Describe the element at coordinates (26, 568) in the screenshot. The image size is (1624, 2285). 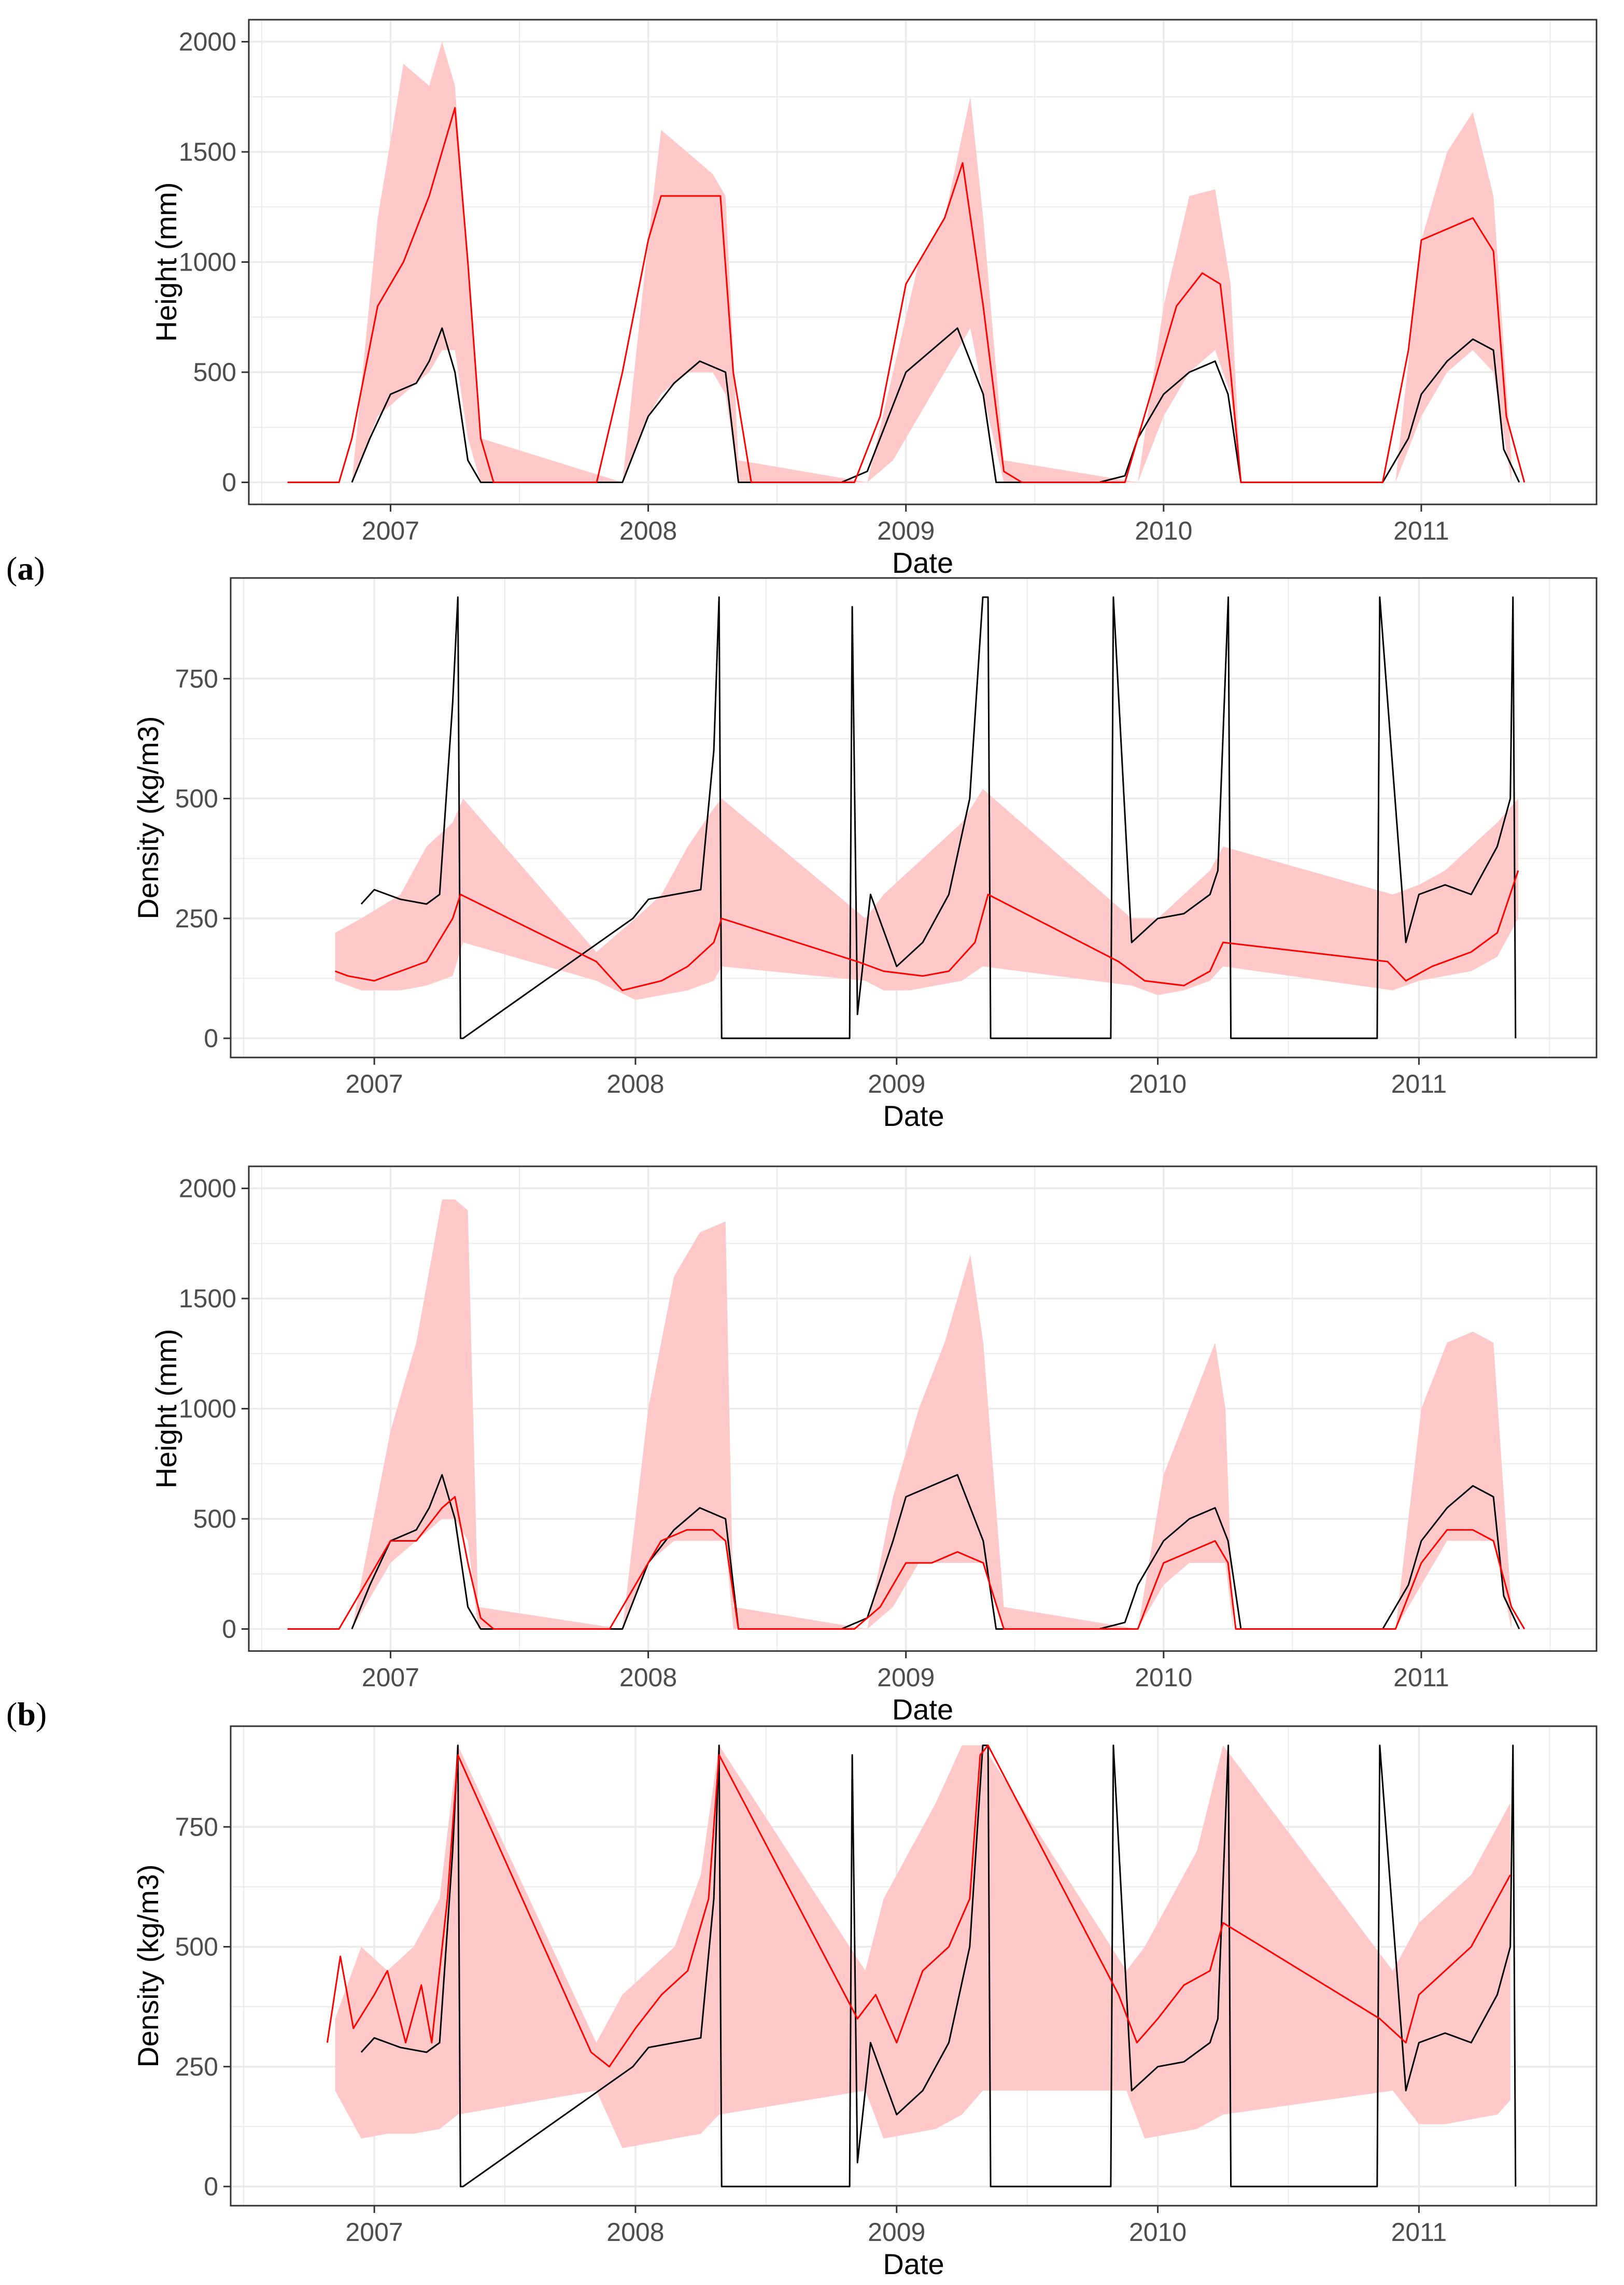
I see `panel-label-a: (a)` at that location.